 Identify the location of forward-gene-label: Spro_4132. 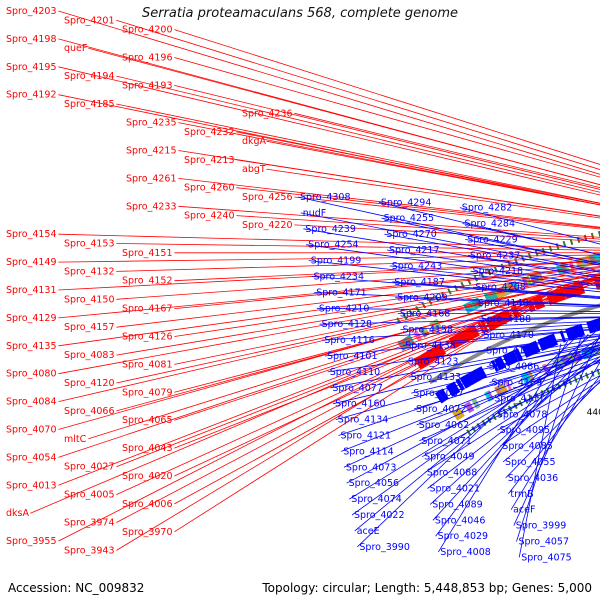
(89, 271).